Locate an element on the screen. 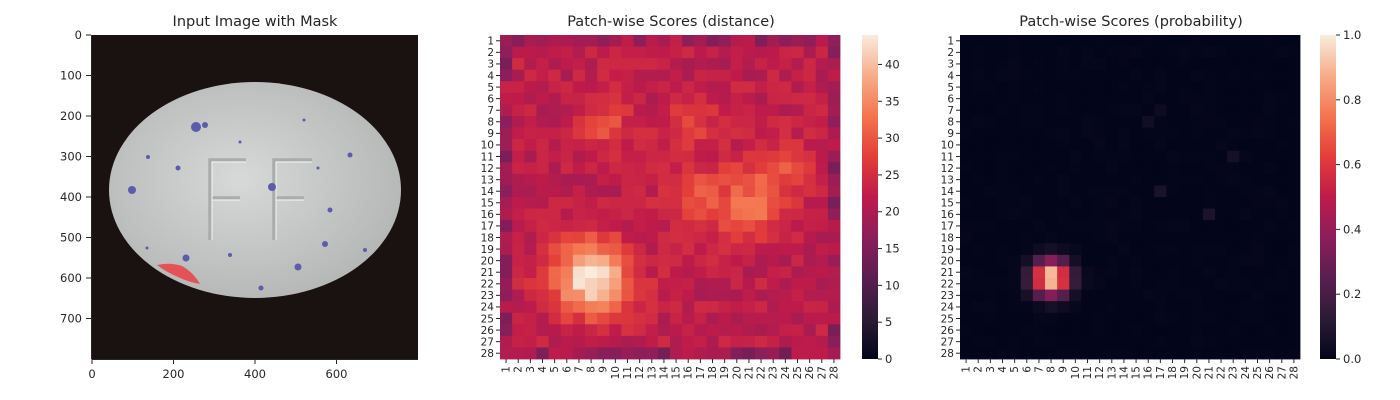 Image resolution: width=1400 pixels, height=400 pixels. y-tick-label: 28 is located at coordinates (487, 354).